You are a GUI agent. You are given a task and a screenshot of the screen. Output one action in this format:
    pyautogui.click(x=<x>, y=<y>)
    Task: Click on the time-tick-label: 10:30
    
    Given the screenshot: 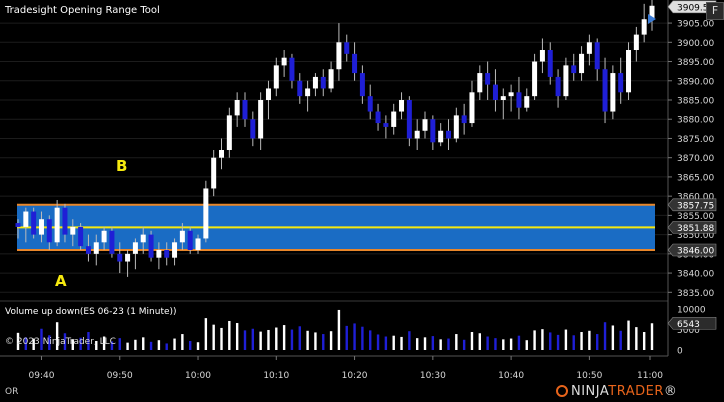 What is the action you would take?
    pyautogui.click(x=433, y=376)
    